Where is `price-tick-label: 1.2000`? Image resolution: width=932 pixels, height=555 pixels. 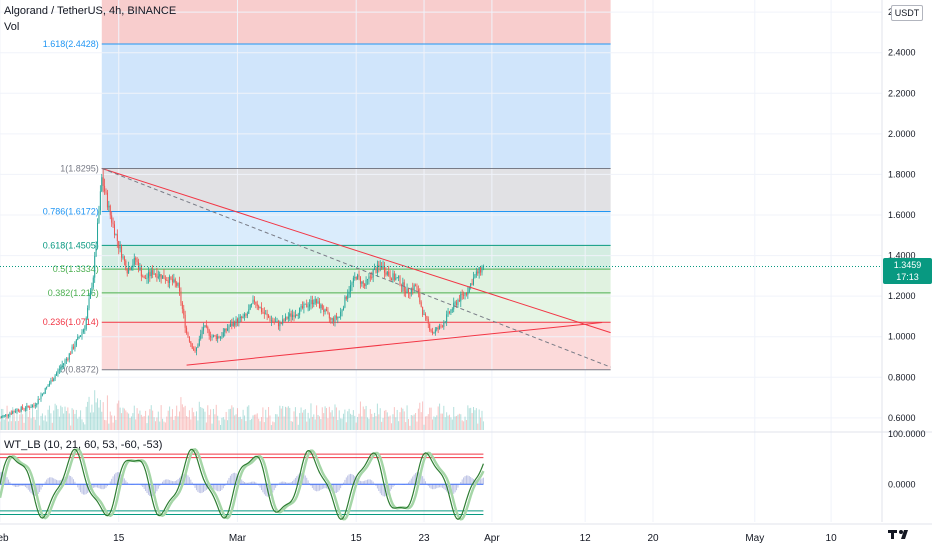 price-tick-label: 1.2000 is located at coordinates (902, 296).